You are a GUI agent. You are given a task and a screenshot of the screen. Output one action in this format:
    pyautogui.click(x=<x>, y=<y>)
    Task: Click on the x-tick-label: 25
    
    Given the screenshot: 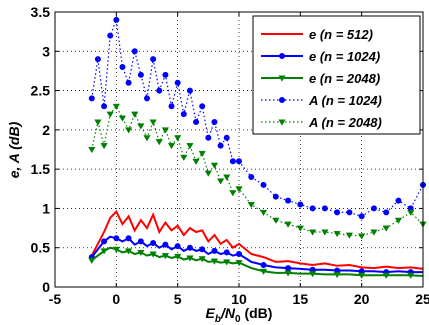 What is the action you would take?
    pyautogui.click(x=422, y=299)
    